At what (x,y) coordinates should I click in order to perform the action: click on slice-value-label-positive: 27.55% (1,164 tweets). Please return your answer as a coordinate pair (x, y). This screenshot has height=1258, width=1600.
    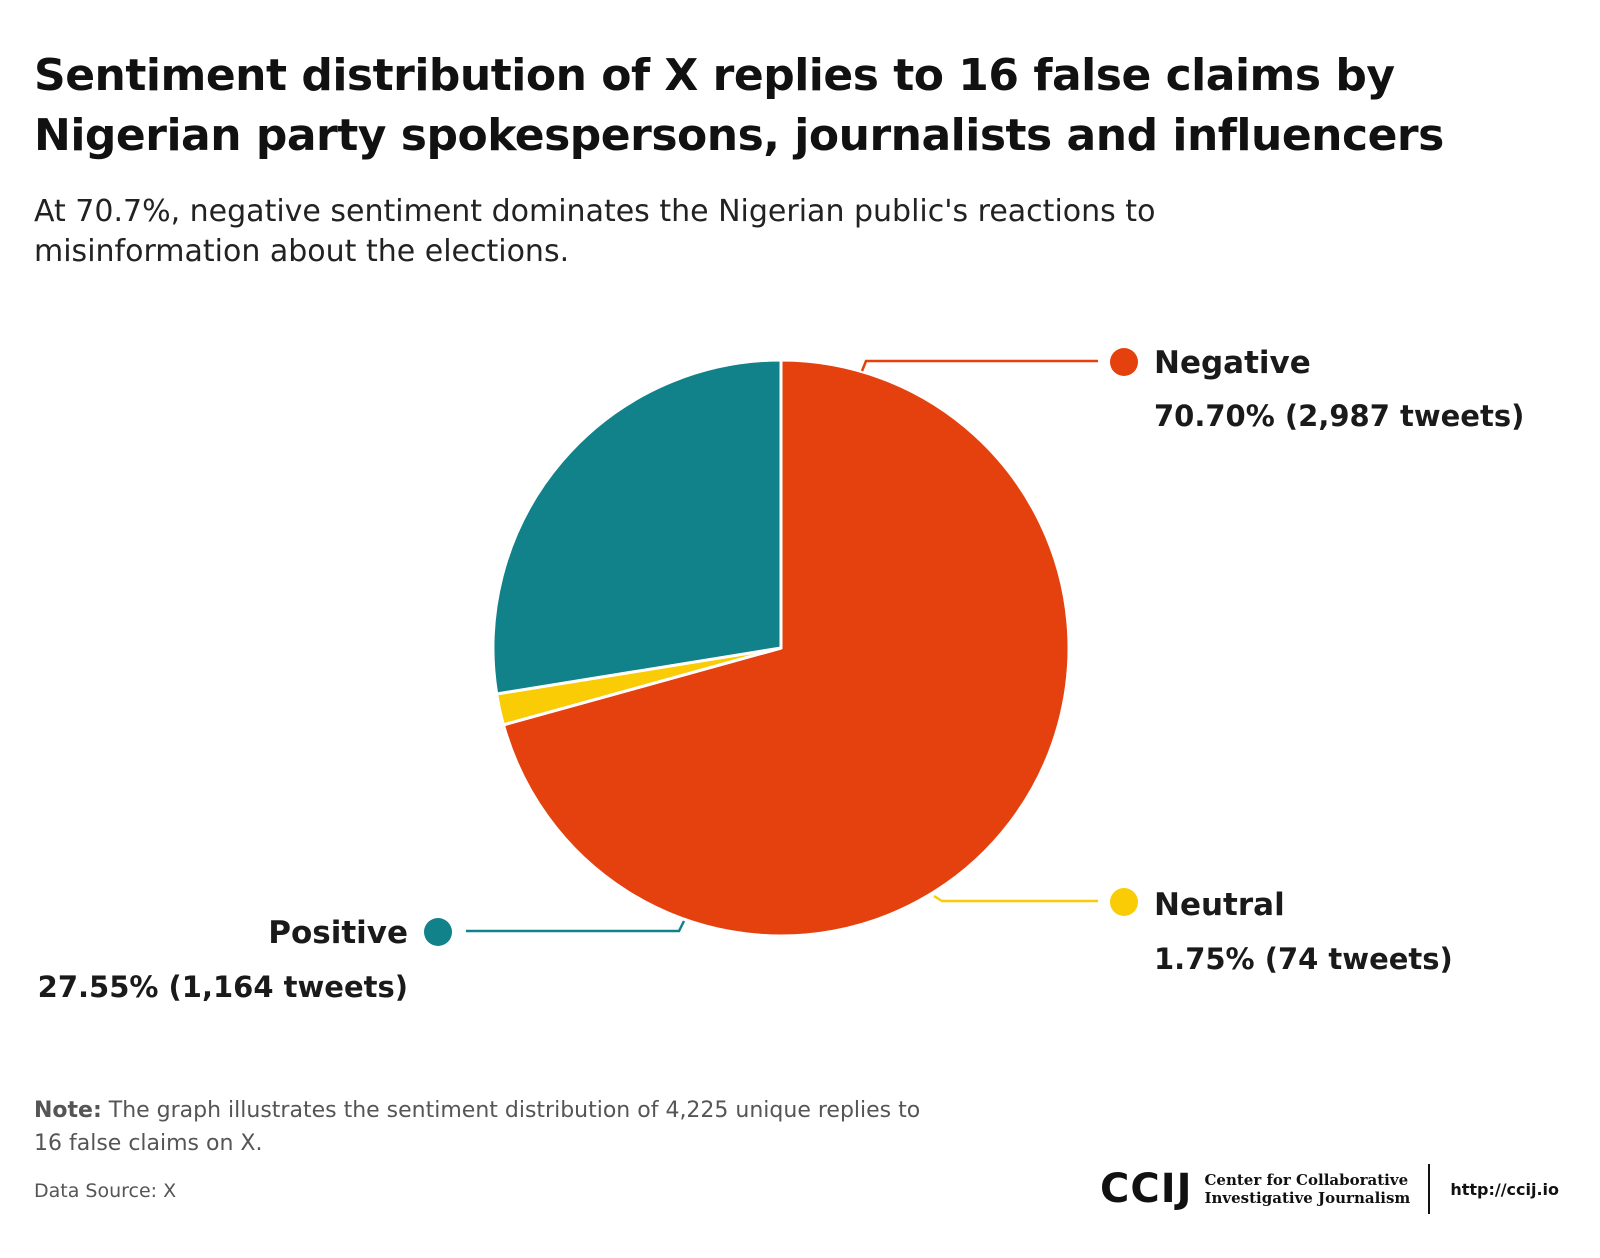
    Looking at the image, I should click on (223, 987).